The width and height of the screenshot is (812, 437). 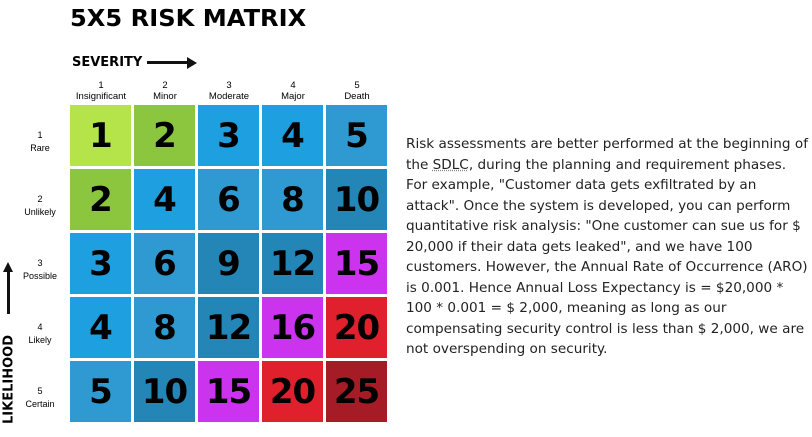 I want to click on arrow-up-icon, so click(x=8, y=288).